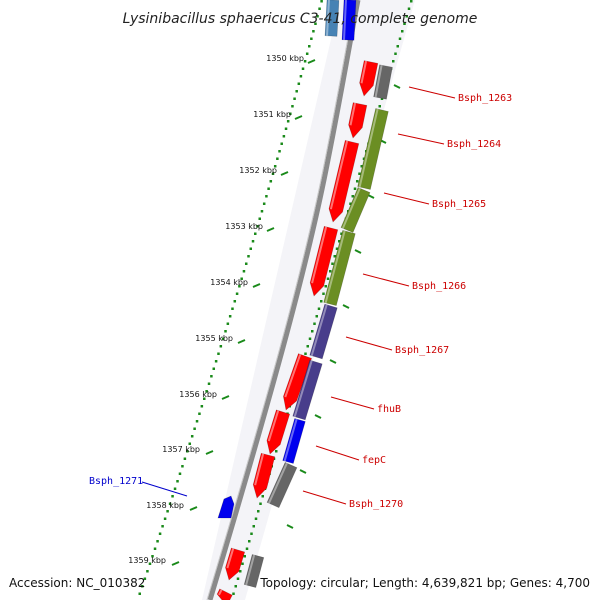  Describe the element at coordinates (254, 571) in the screenshot. I see `gene-block` at that location.